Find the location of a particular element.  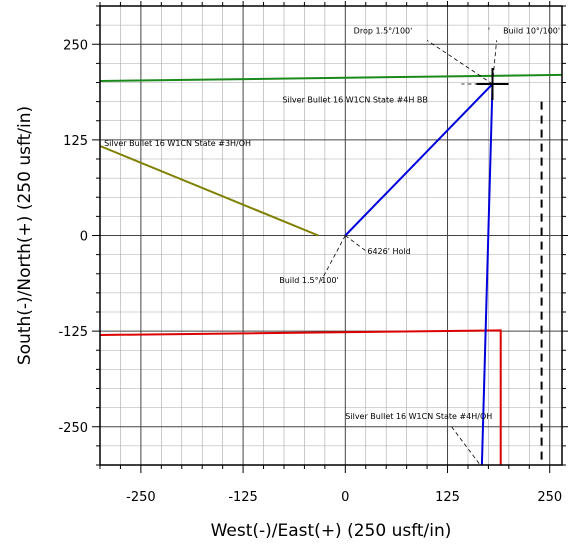

annotation-label-7: Silver Bullet 16 W1CN State #4H/OH is located at coordinates (418, 416).